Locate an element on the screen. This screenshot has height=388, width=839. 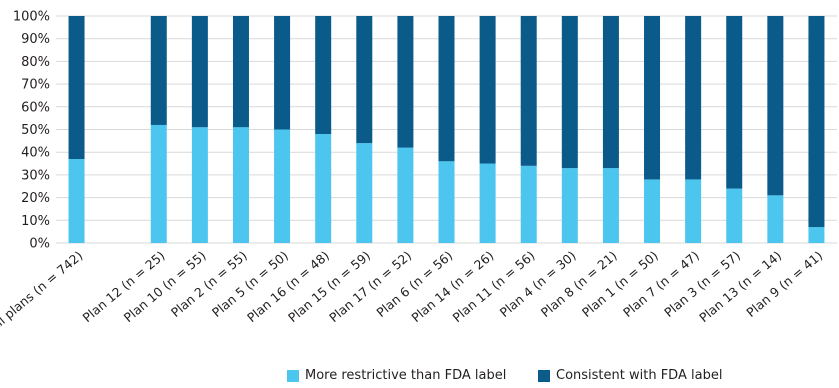
y-axis: 0% 10% 20% 30% 40% 50% 60% 70% 80% 90% 100% is located at coordinates (31, 131).